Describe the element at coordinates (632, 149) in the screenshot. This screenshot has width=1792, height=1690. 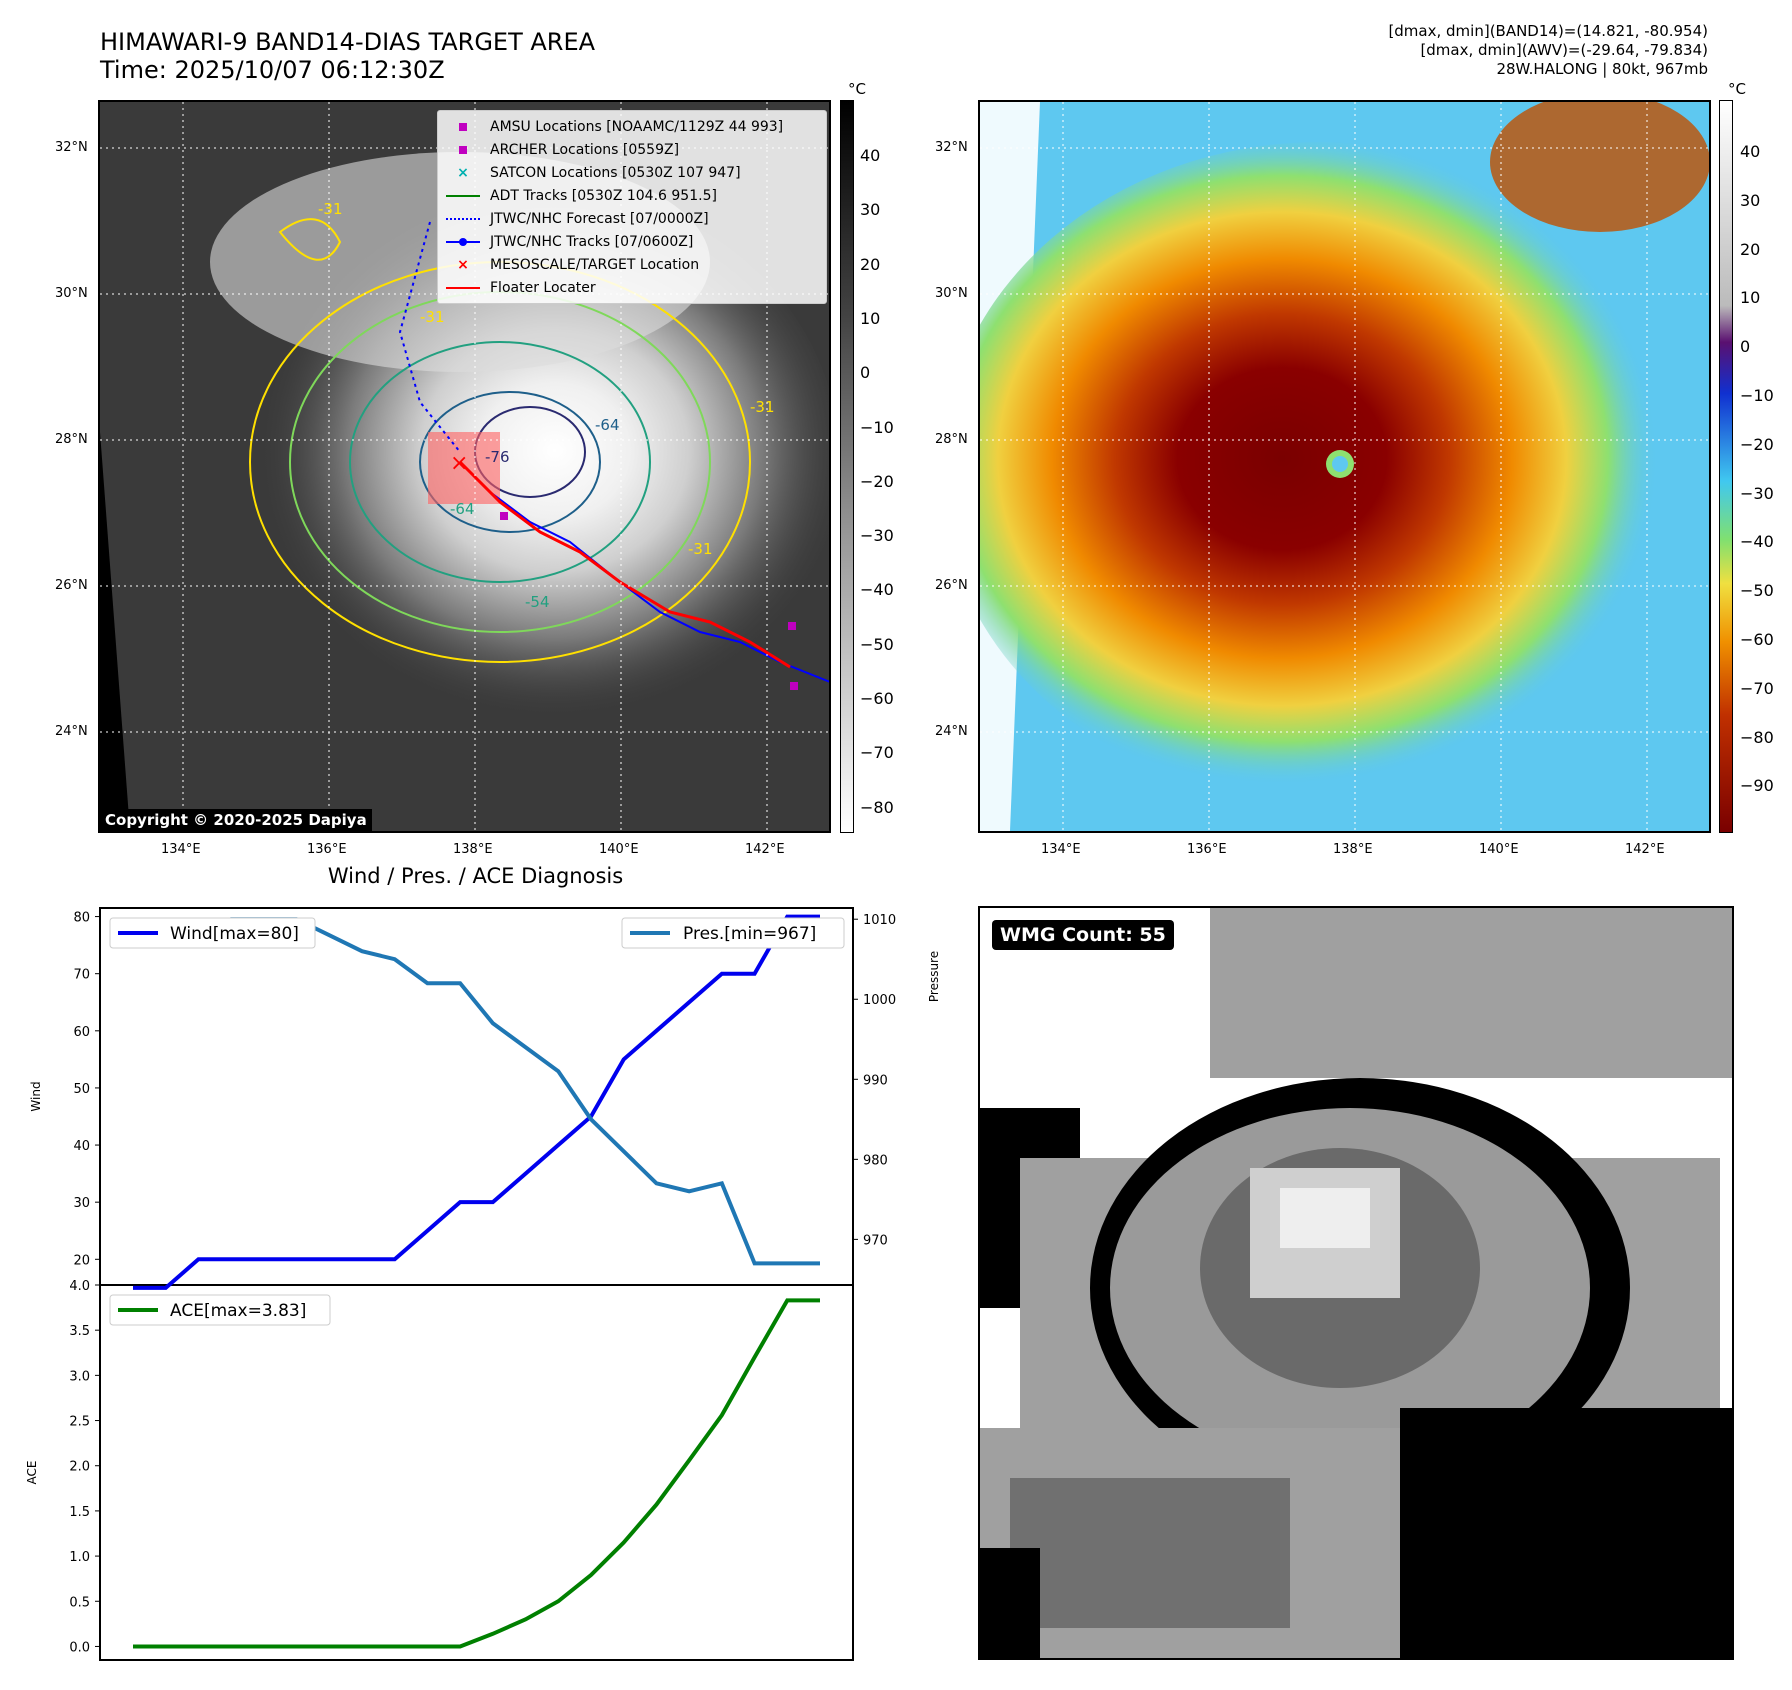
I see `legend-item-archer: ARCHER Locations [0559Z]` at that location.